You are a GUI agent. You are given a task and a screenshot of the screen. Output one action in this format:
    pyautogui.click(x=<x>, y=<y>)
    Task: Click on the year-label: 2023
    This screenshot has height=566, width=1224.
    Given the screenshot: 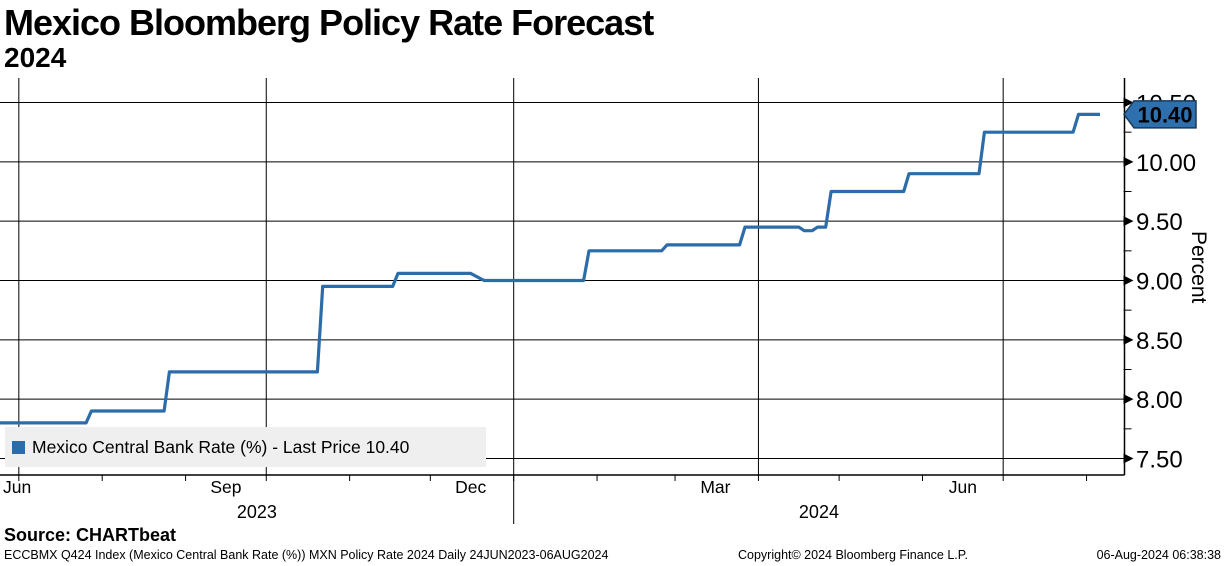 What is the action you would take?
    pyautogui.click(x=257, y=512)
    